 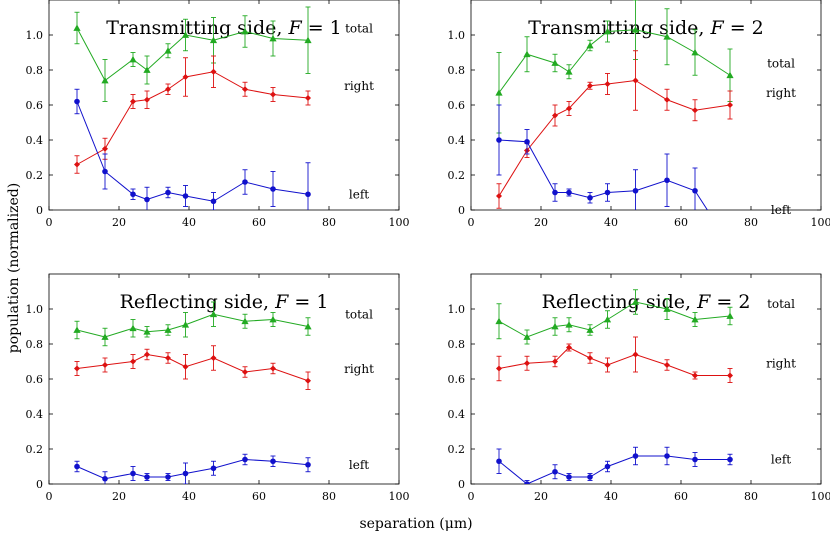 I want to click on series-left, so click(x=192, y=468).